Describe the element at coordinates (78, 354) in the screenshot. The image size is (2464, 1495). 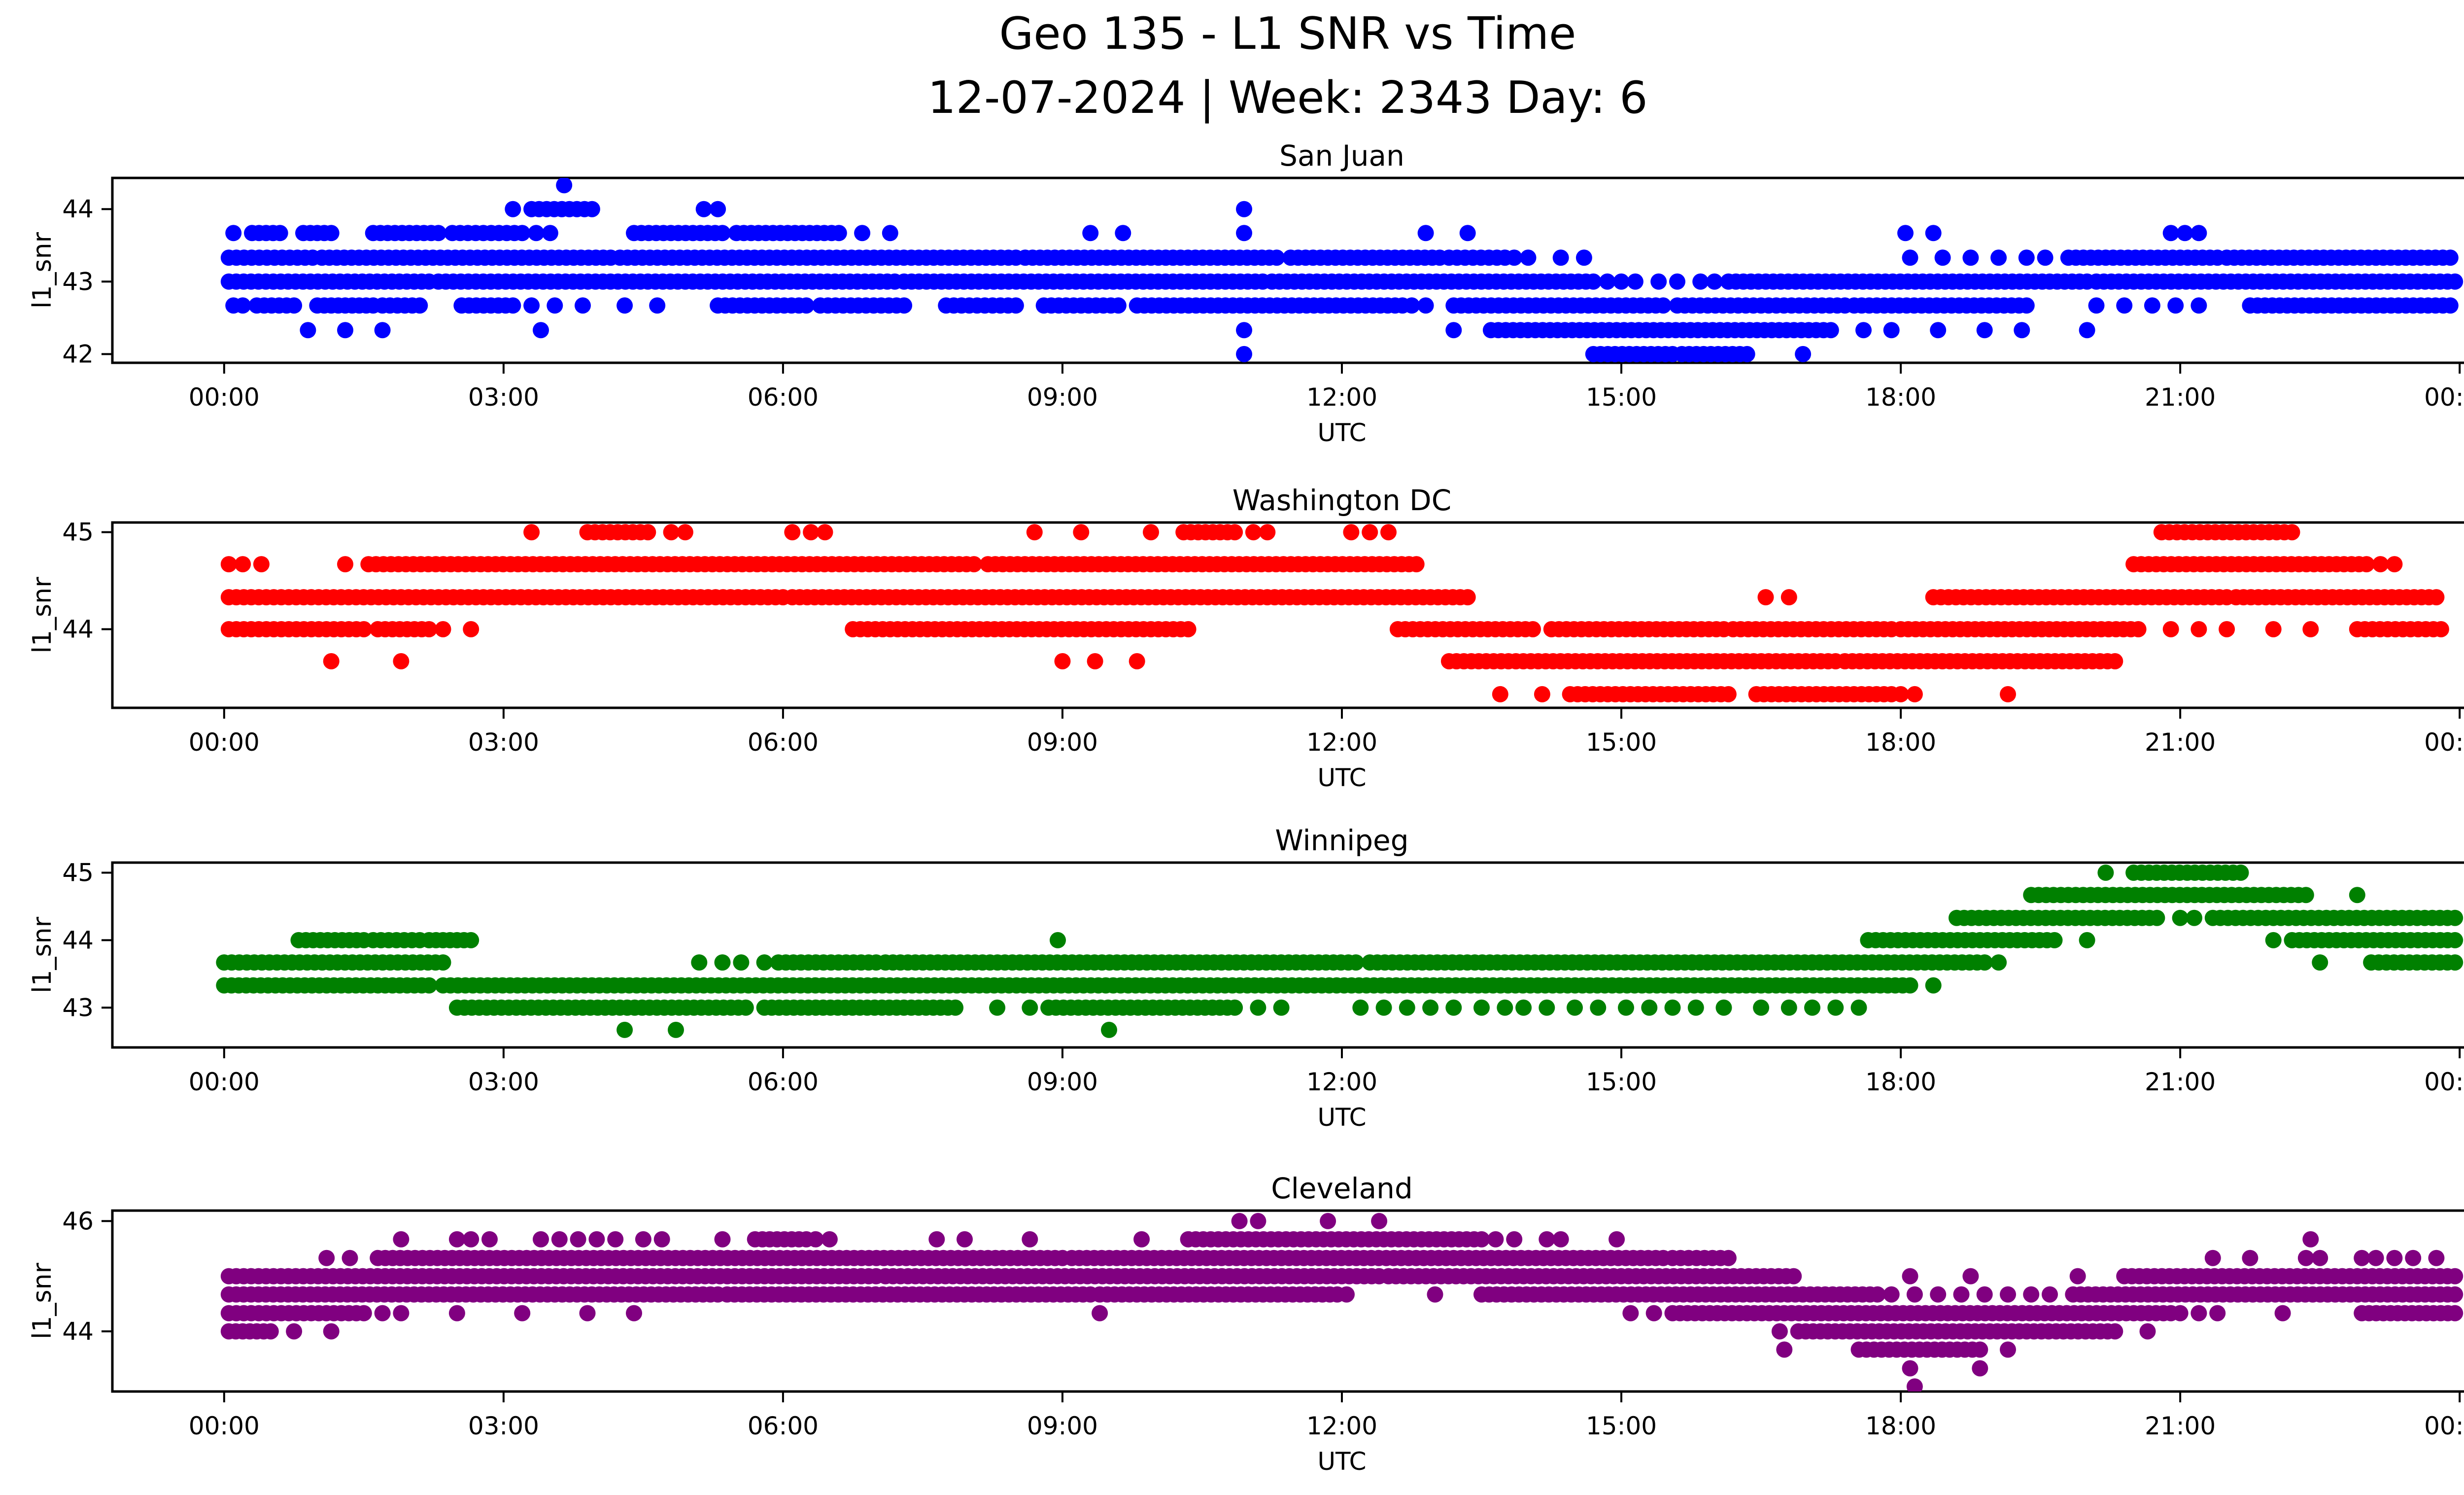
I see `y-tick-label: 42` at that location.